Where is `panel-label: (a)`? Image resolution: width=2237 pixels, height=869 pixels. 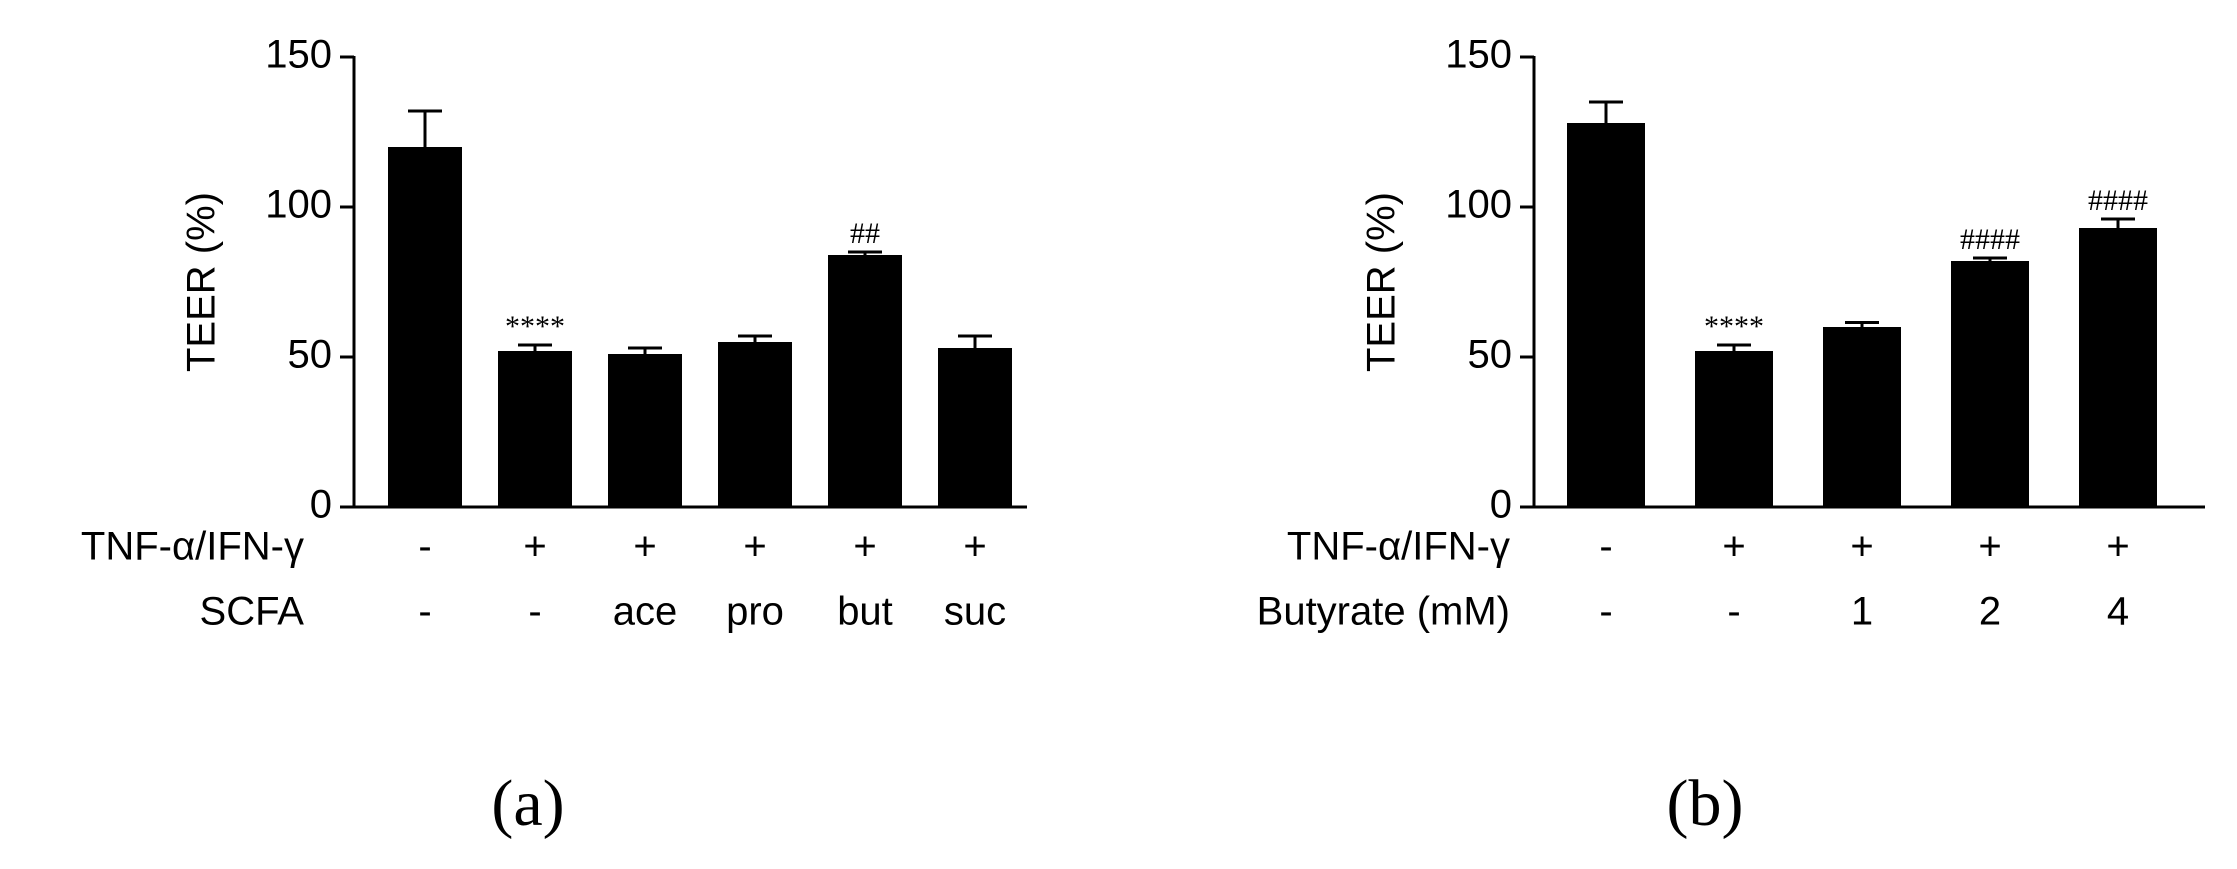
panel-label: (a) is located at coordinates (527, 803).